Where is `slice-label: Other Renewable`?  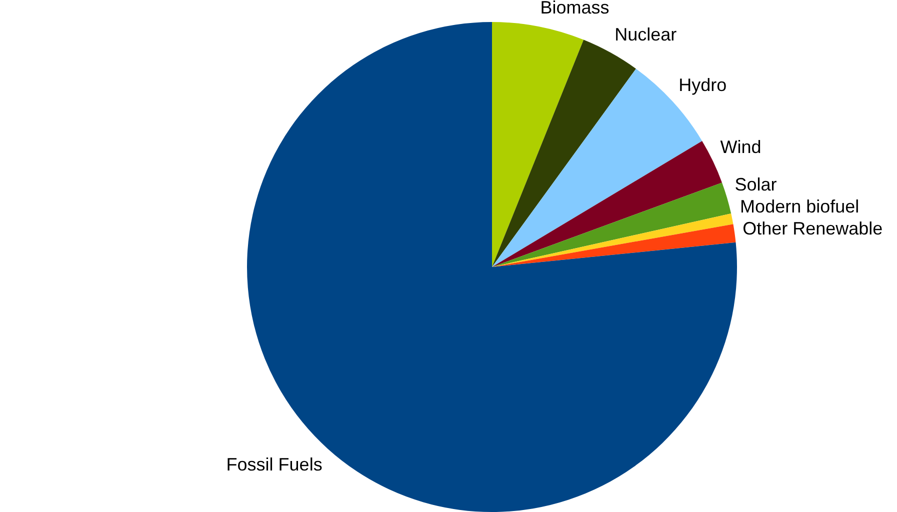
slice-label: Other Renewable is located at coordinates (812, 228).